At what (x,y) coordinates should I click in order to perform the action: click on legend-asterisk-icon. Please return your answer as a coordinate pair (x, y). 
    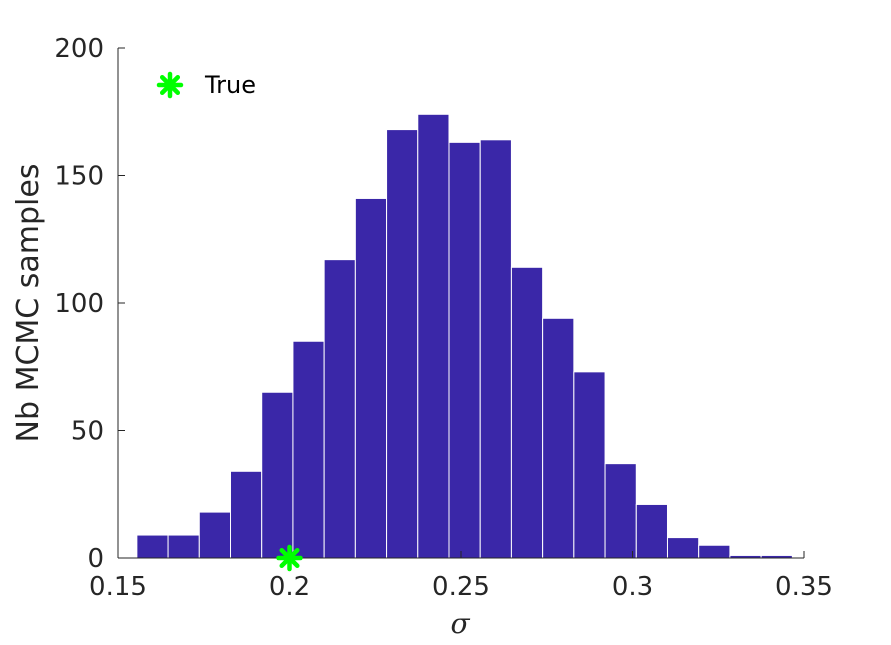
    Looking at the image, I should click on (170, 85).